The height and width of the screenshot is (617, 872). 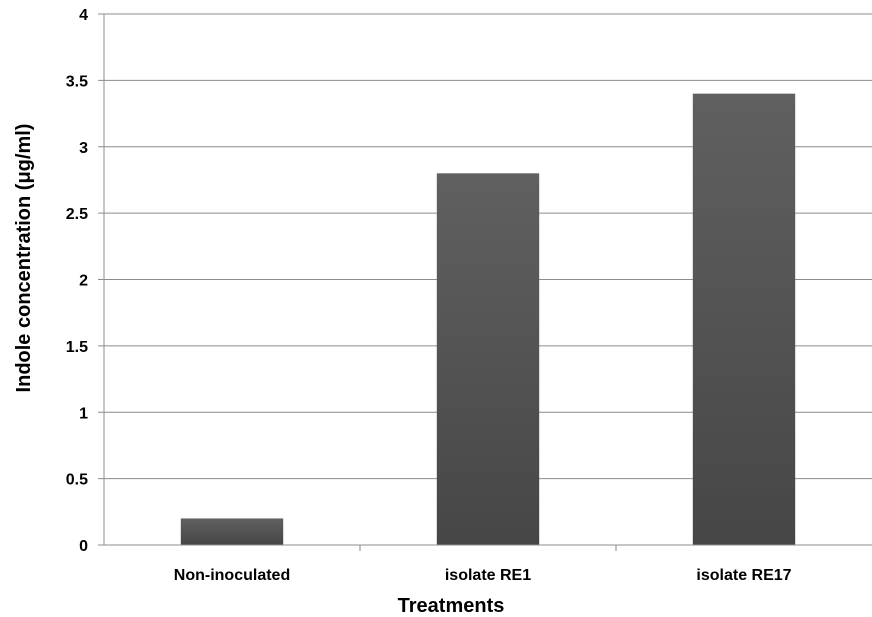 I want to click on x-tick-label: isolate RE17, so click(x=743, y=575).